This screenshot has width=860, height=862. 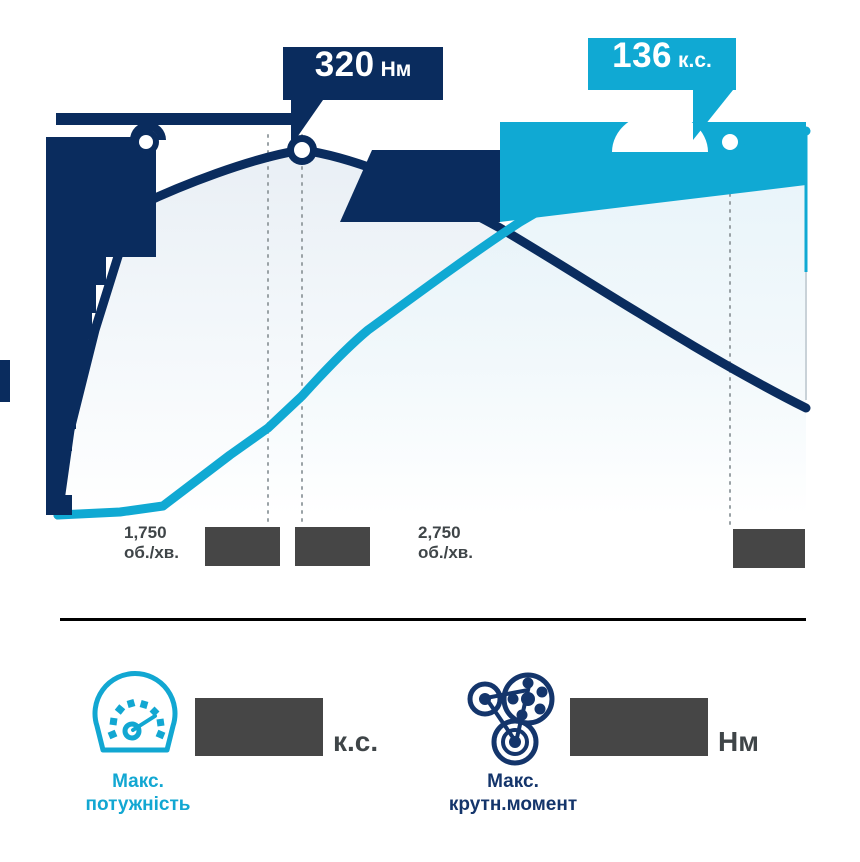 What do you see at coordinates (513, 804) in the screenshot?
I see `stat-max-torque-caption-line2: крутн.момент` at bounding box center [513, 804].